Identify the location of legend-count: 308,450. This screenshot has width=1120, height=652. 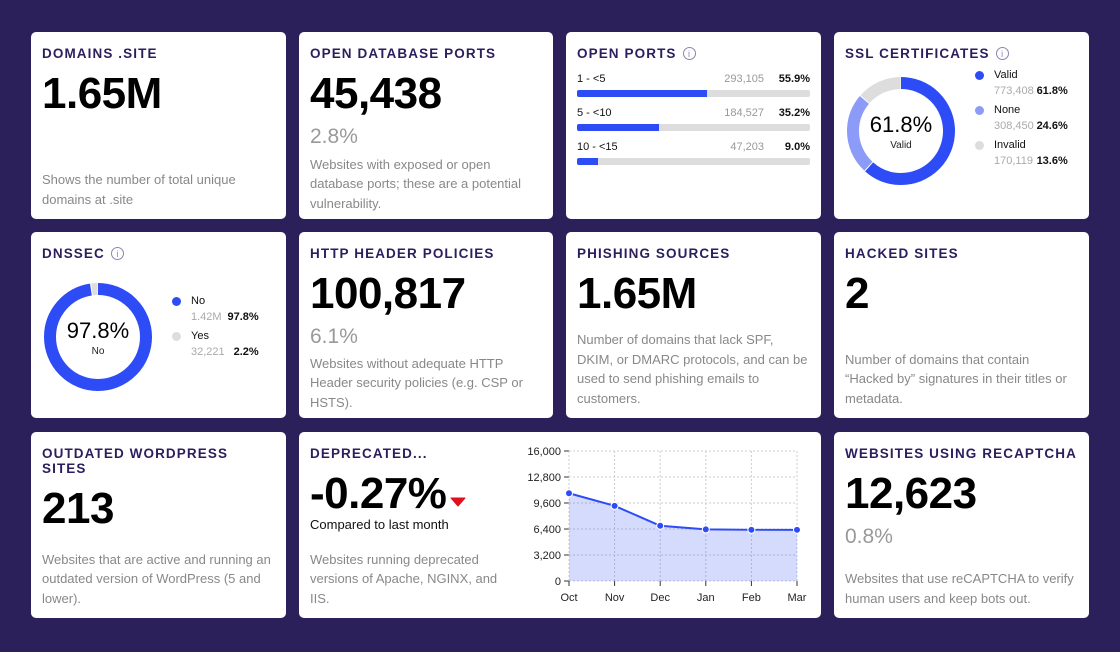
(1014, 126).